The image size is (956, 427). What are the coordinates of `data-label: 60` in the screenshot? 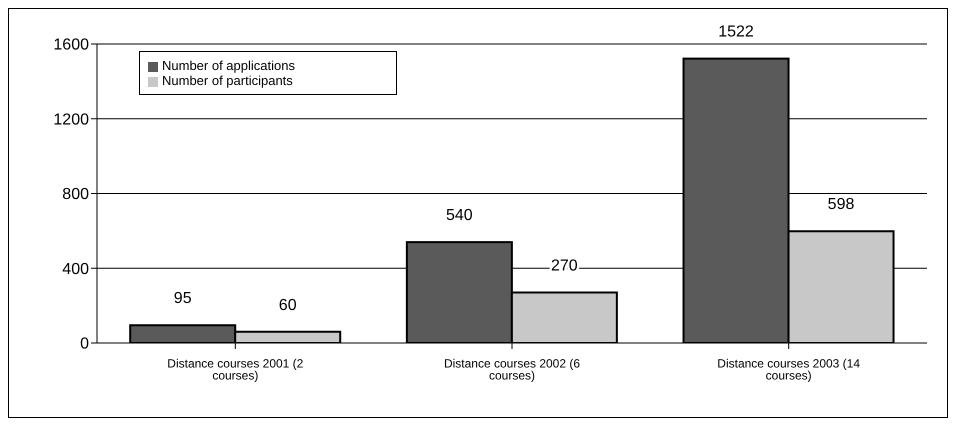 It's located at (287, 305).